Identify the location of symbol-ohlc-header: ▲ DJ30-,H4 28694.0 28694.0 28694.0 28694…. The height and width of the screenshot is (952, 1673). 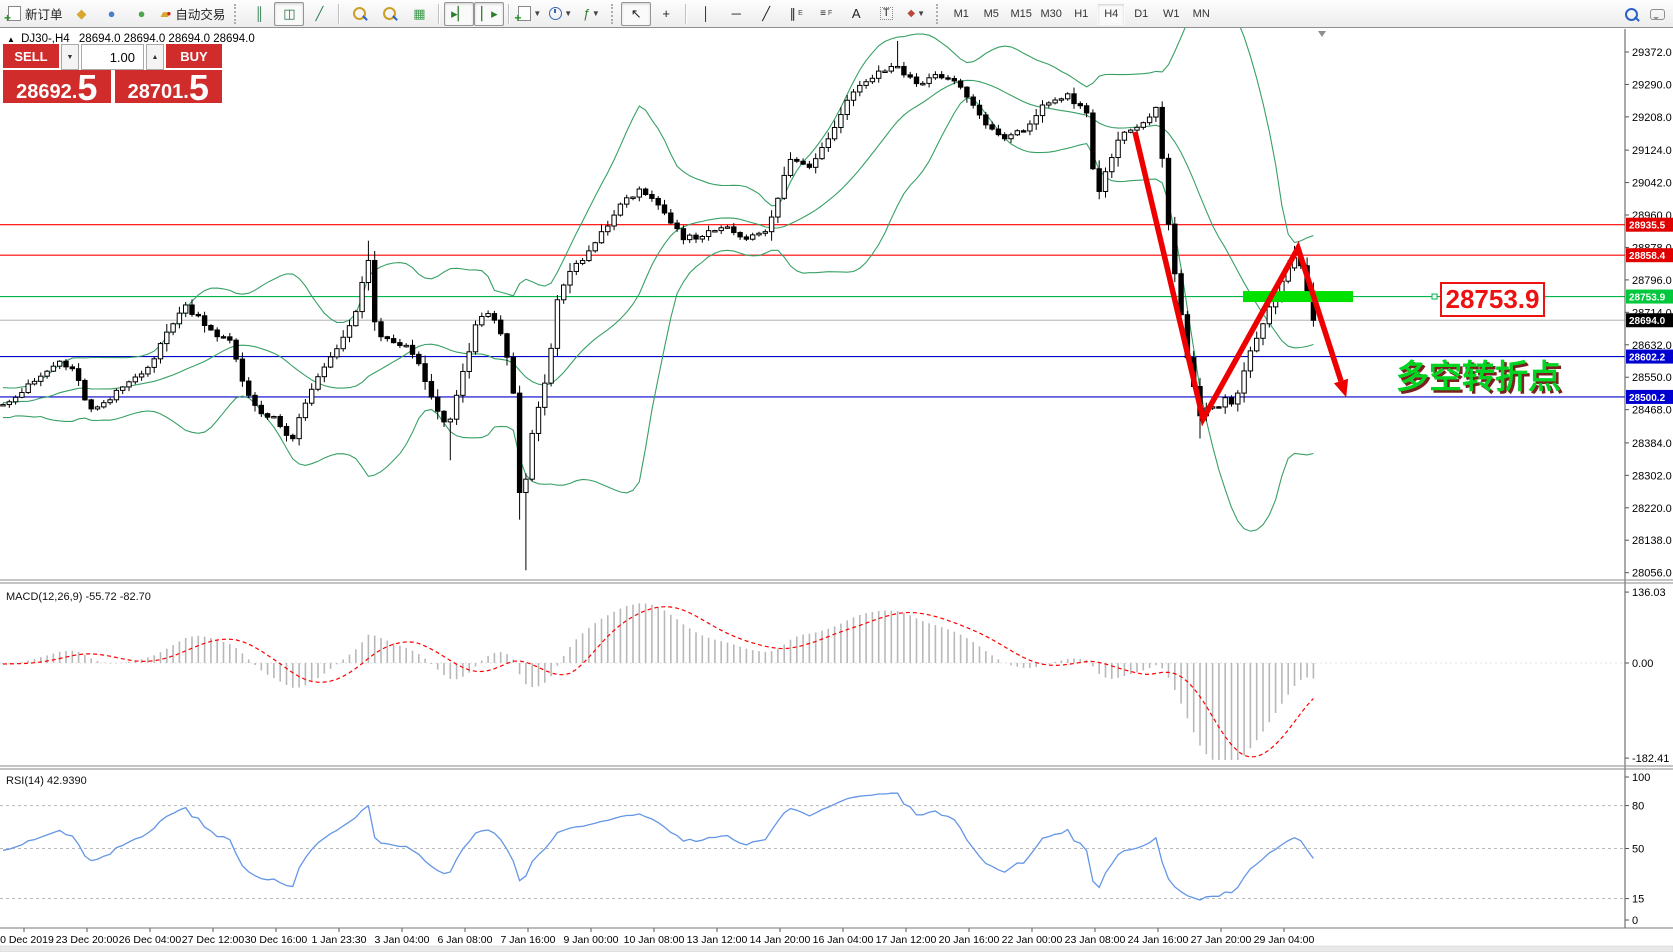
(131, 39).